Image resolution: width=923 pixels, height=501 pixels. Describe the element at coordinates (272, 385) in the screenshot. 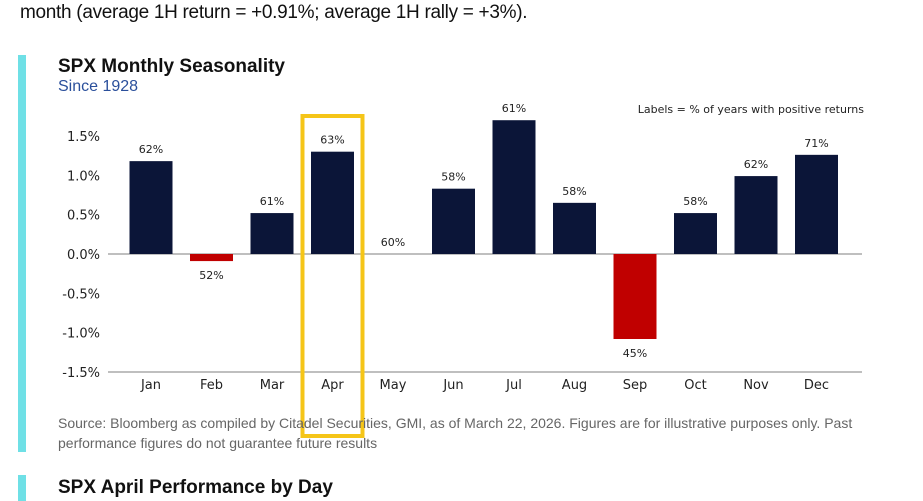

I see `x-tick-label: Mar` at that location.